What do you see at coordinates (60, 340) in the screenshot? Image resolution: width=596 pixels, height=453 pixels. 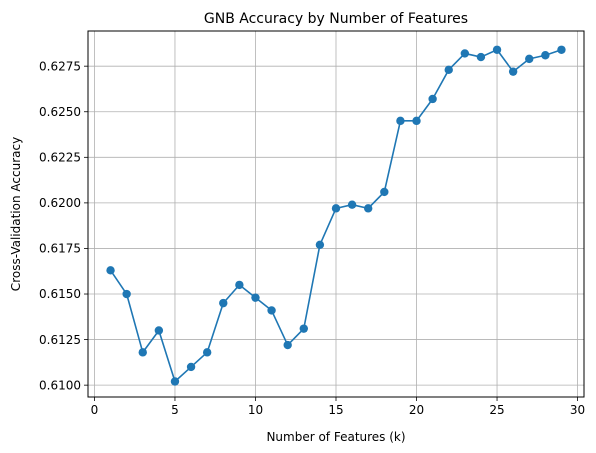 I see `y-tick-label: 0.6125` at bounding box center [60, 340].